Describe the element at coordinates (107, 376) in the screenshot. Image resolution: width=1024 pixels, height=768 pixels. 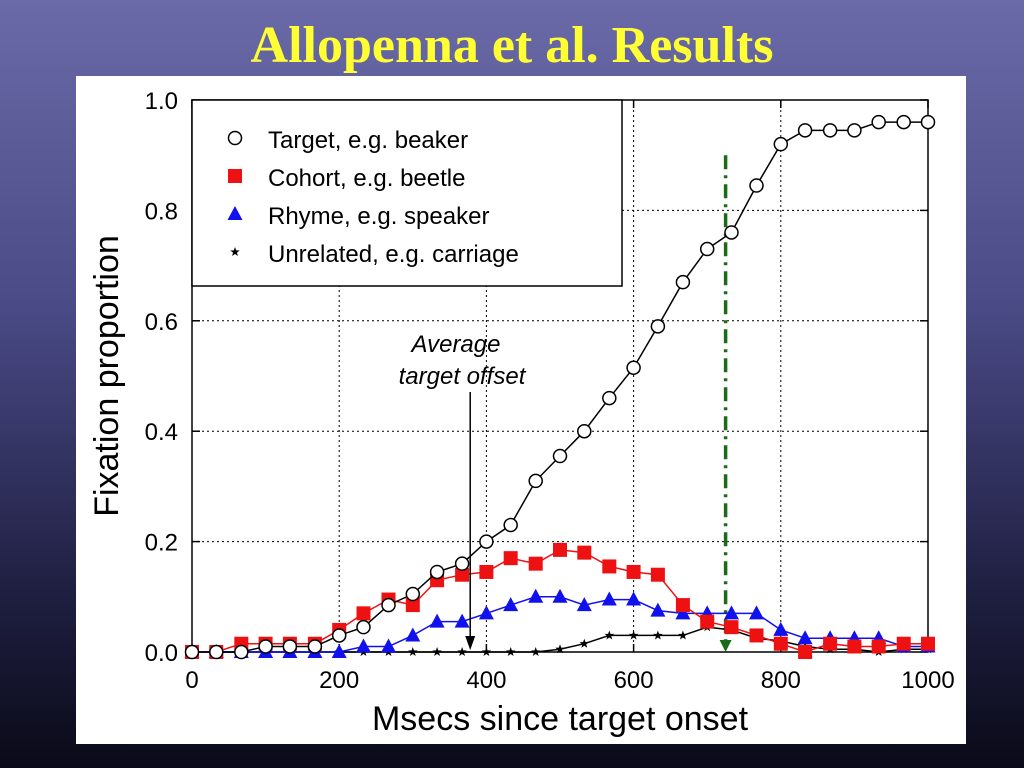
I see `y-axis-title: Fixation proportion` at that location.